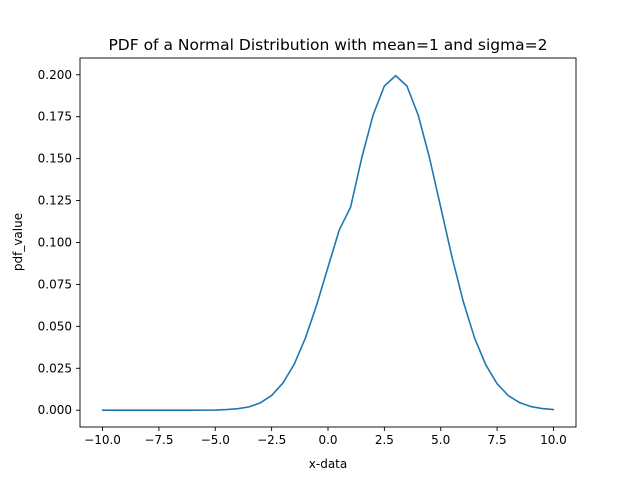 The width and height of the screenshot is (640, 484). What do you see at coordinates (440, 440) in the screenshot?
I see `x-tick-label: 5.0` at bounding box center [440, 440].